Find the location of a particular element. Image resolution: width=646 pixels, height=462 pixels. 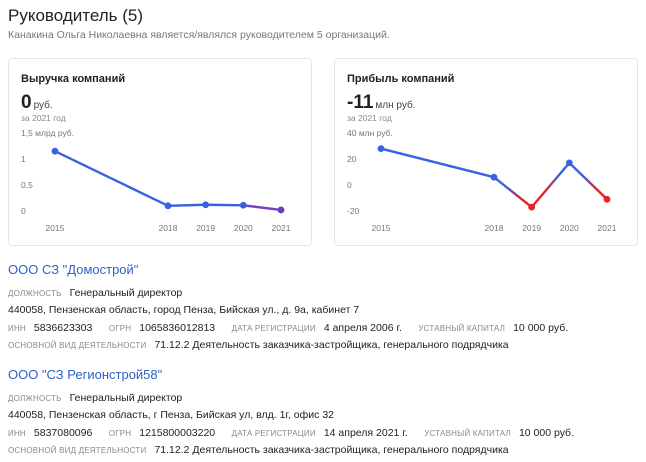

profit-value-unit: млн руб. is located at coordinates (395, 105).